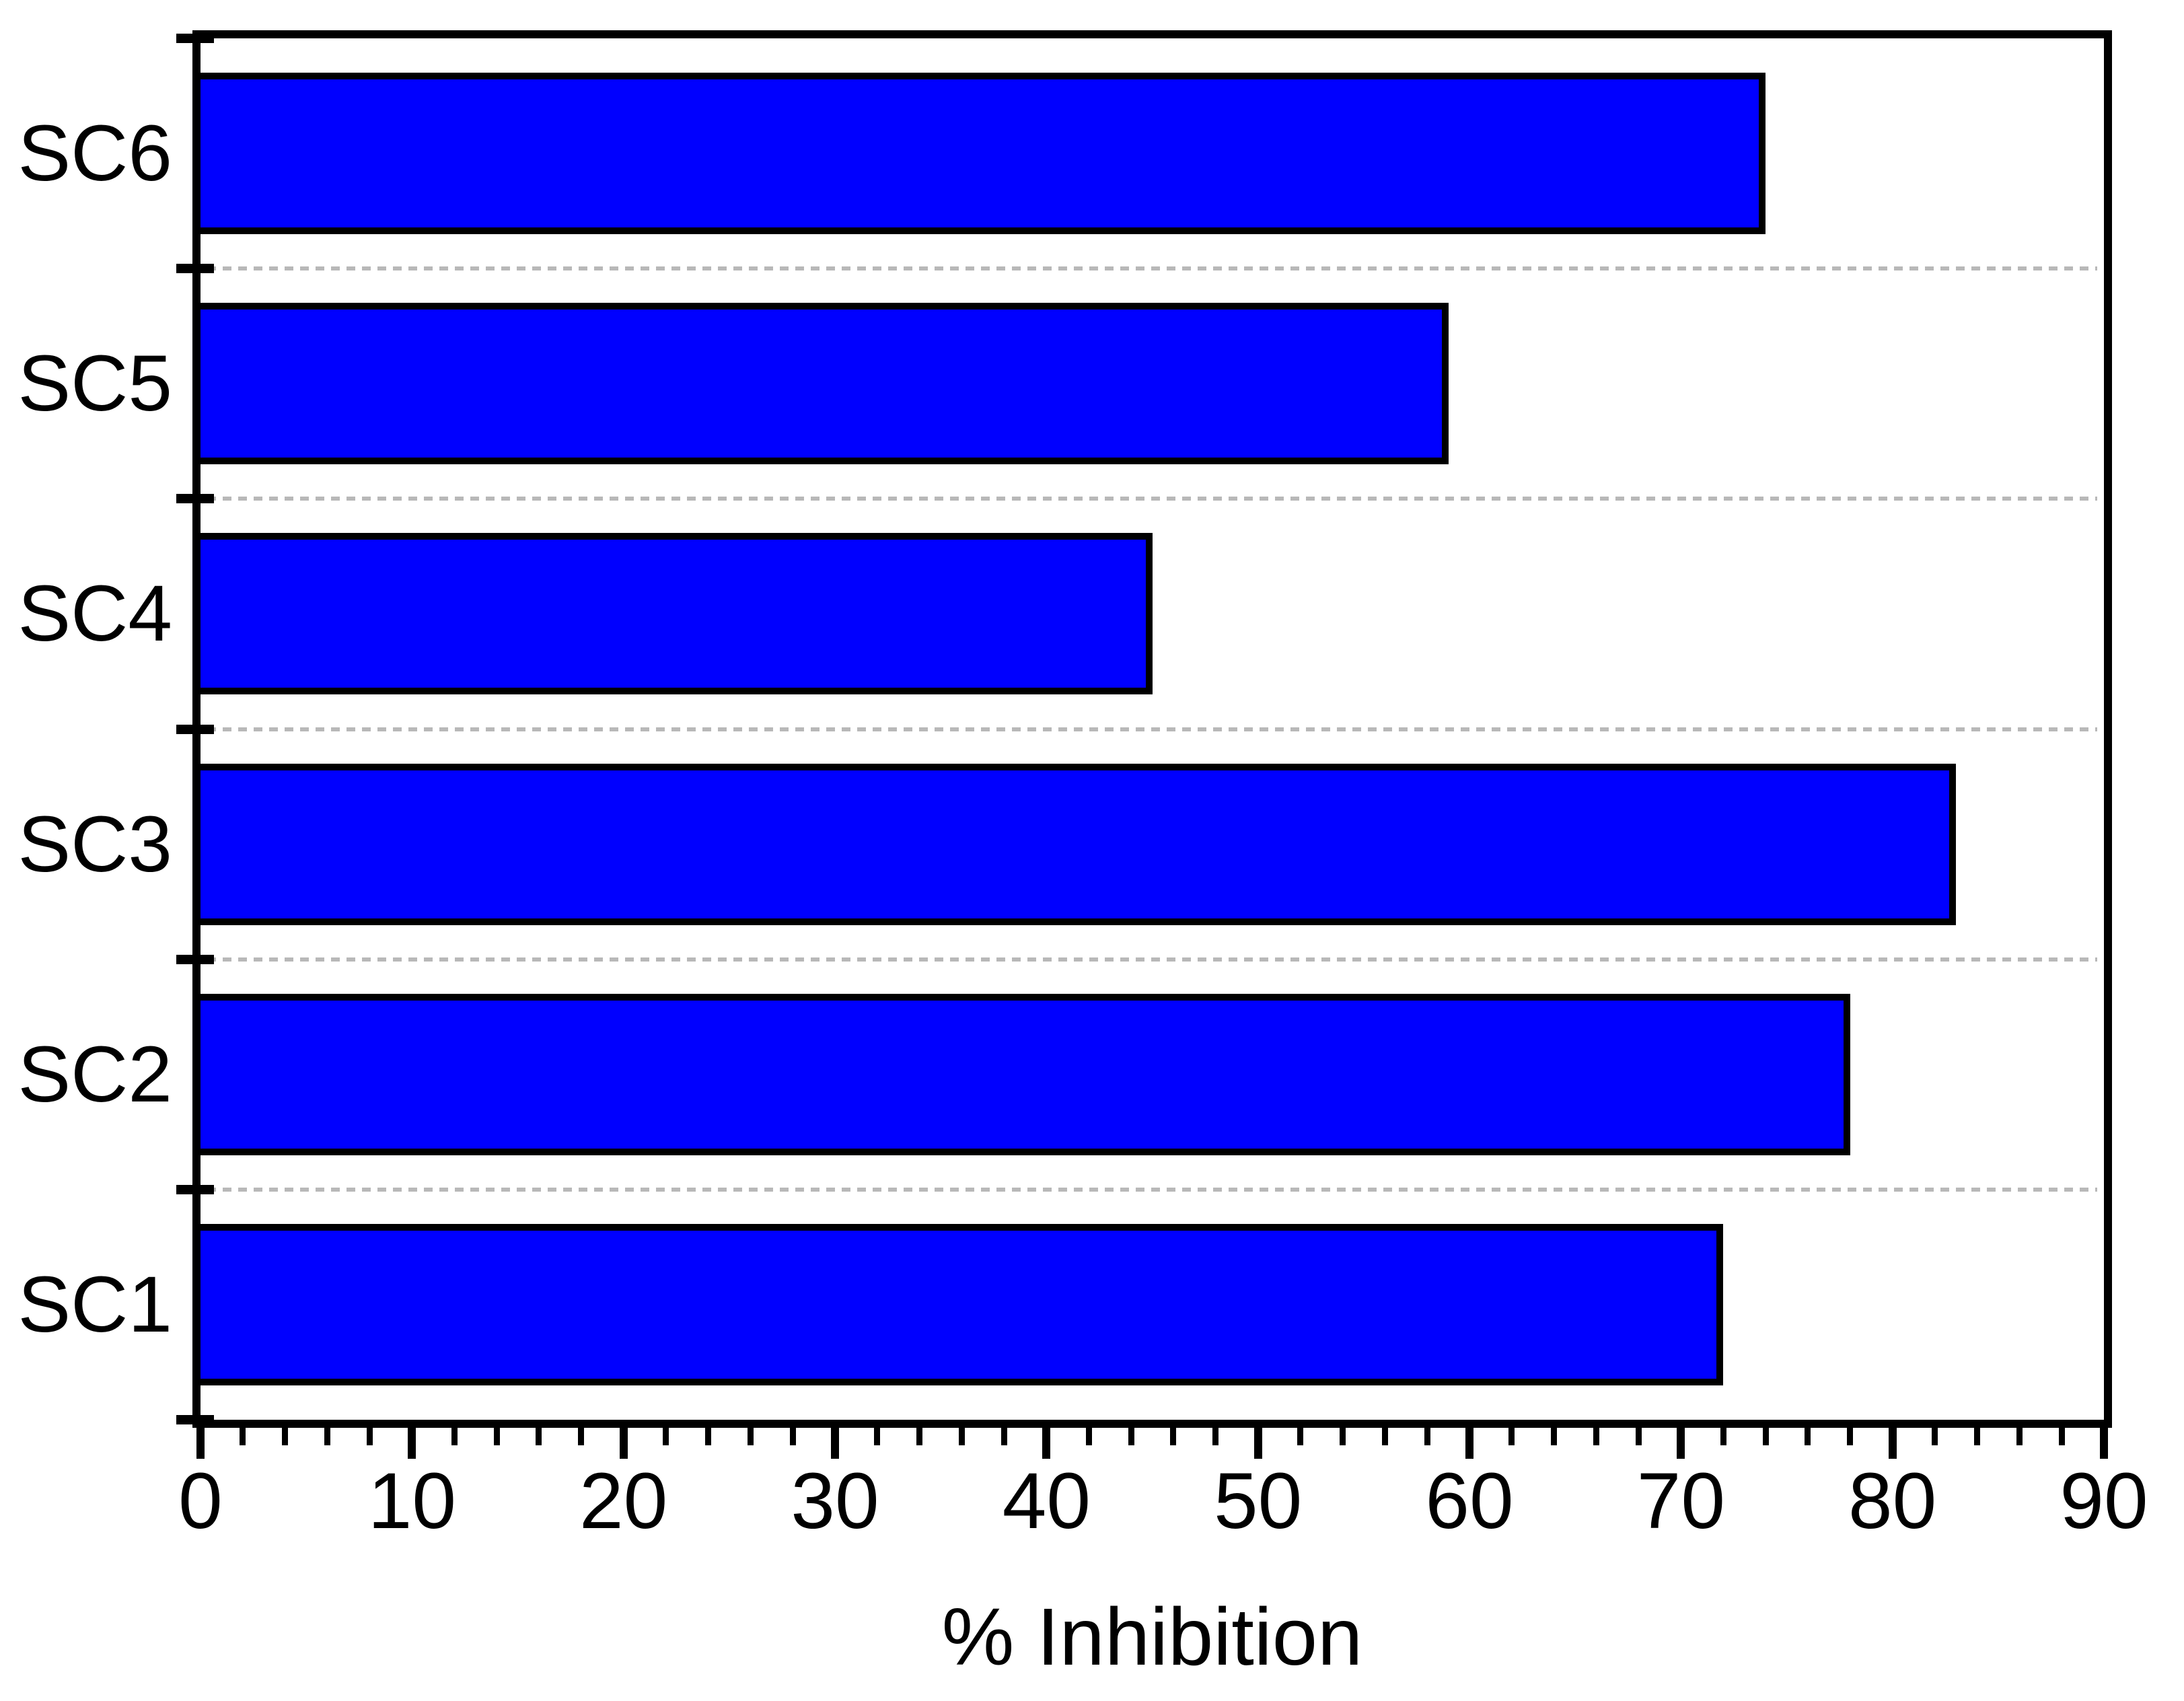 Image resolution: width=2184 pixels, height=1701 pixels. I want to click on bar-sc4, so click(673, 614).